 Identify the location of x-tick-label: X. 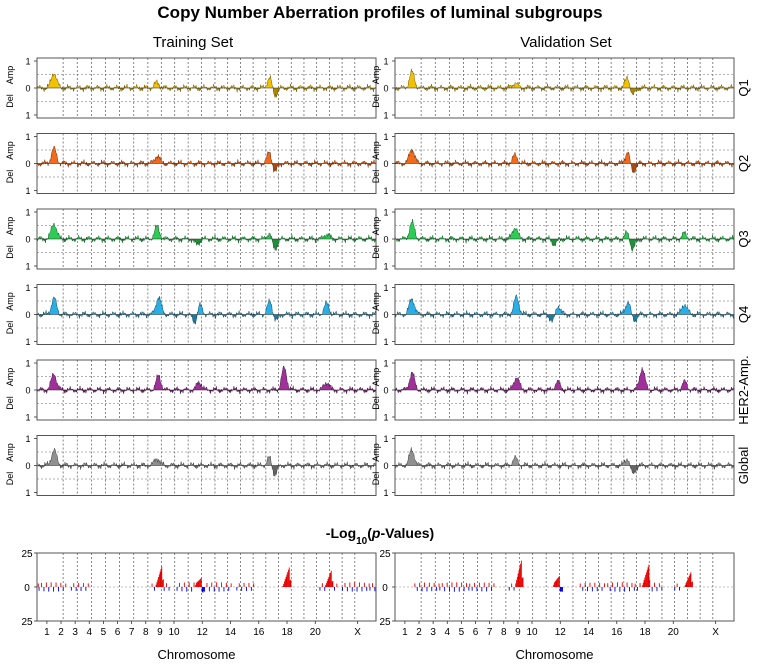
(357, 632).